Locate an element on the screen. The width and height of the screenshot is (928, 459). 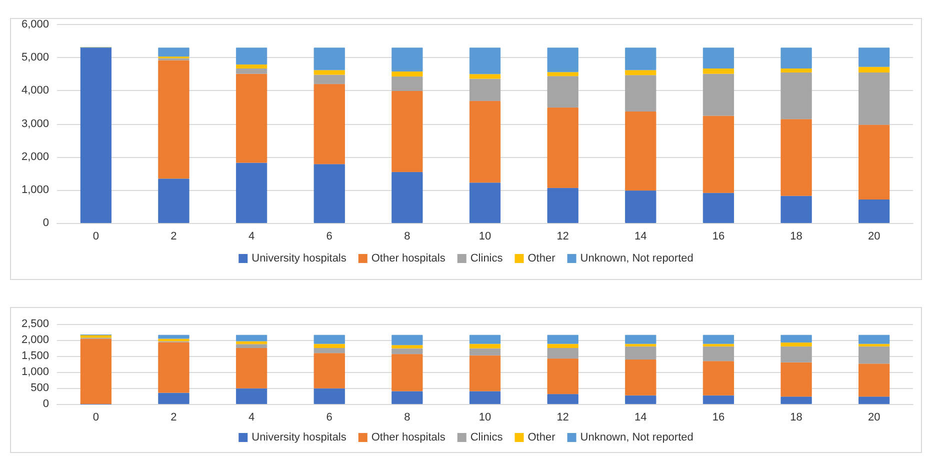
x-tick-label: 14 is located at coordinates (640, 236).